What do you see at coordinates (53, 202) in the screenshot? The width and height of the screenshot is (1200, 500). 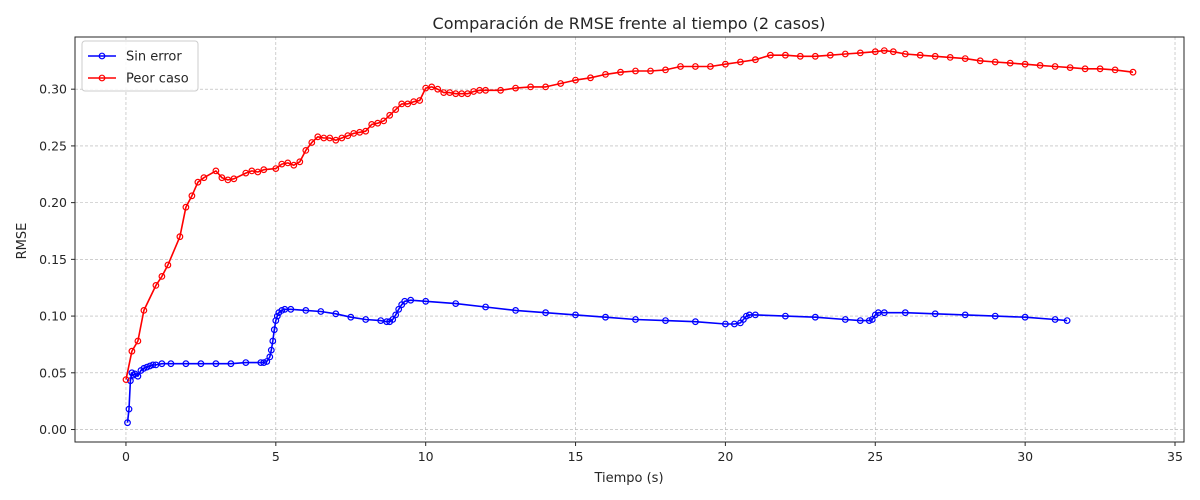 I see `y-tick-label: 0.20` at bounding box center [53, 202].